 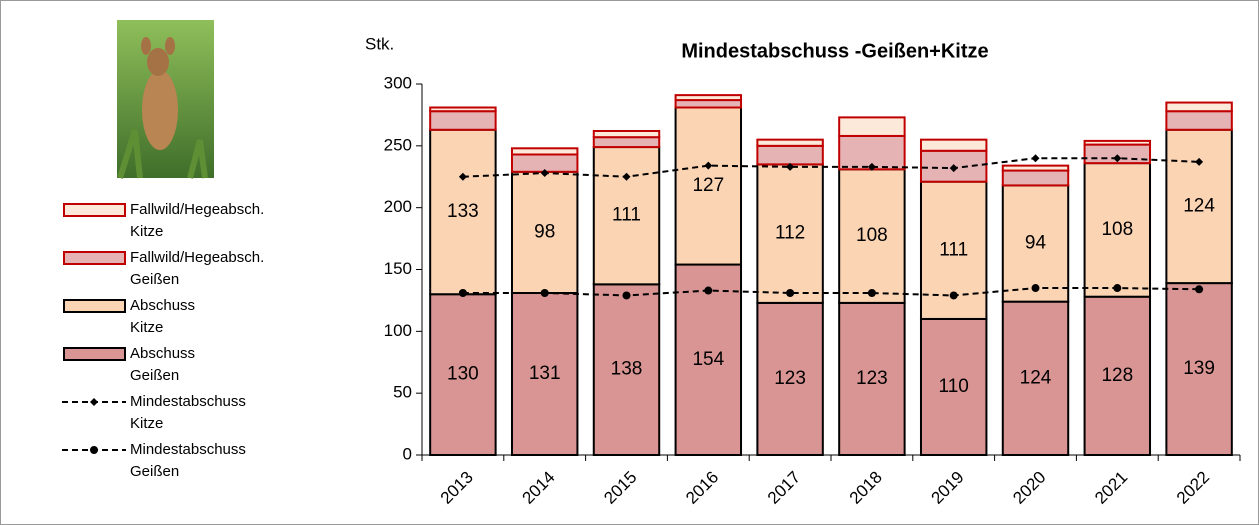 What do you see at coordinates (545, 373) in the screenshot?
I see `data-label: 131` at bounding box center [545, 373].